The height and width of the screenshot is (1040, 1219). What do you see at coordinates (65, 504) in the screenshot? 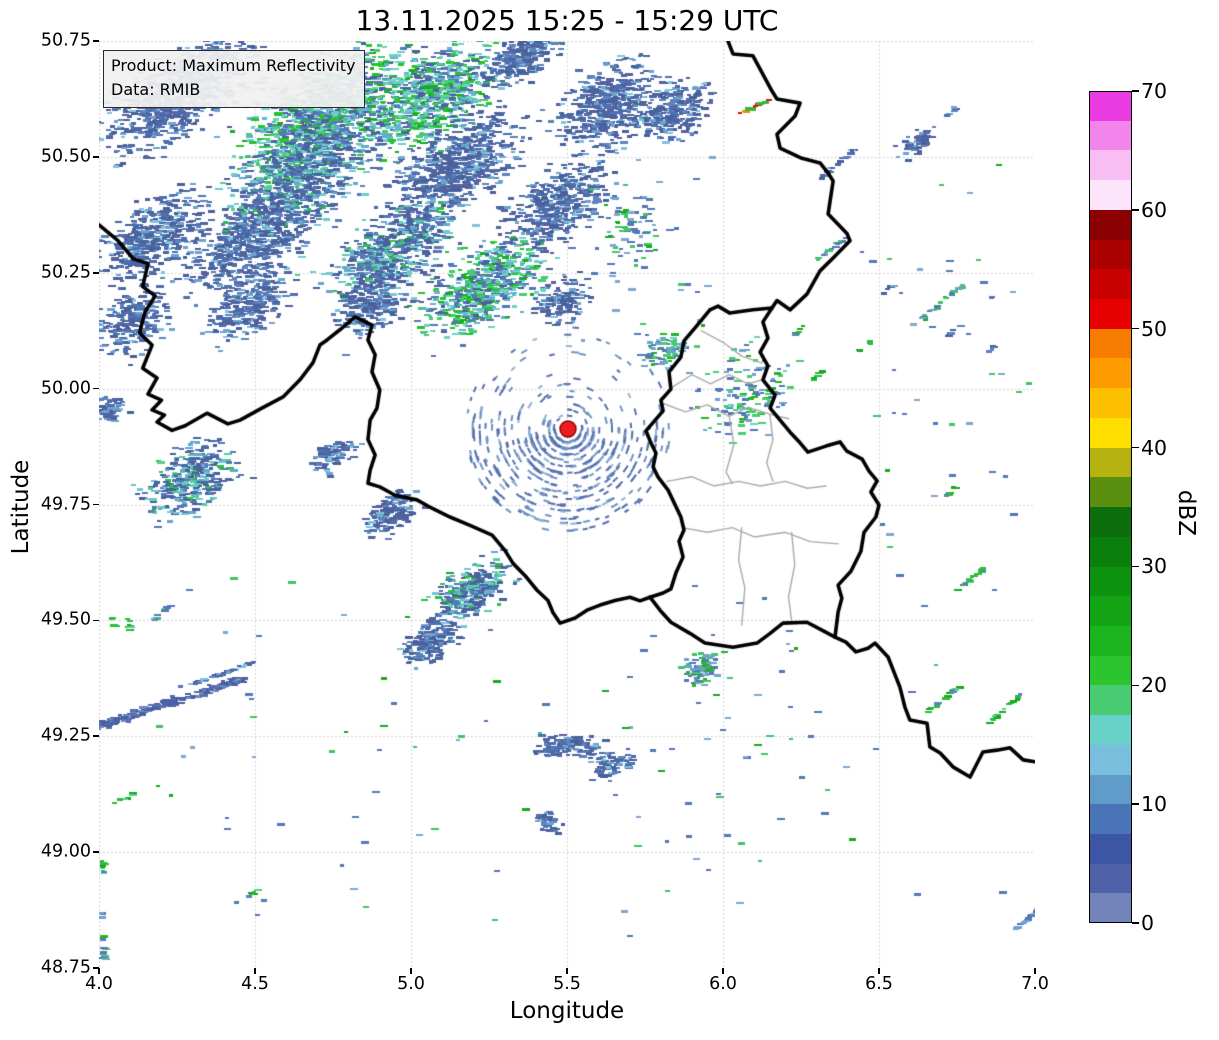
I see `y-tick-label: 49.75` at bounding box center [65, 504].